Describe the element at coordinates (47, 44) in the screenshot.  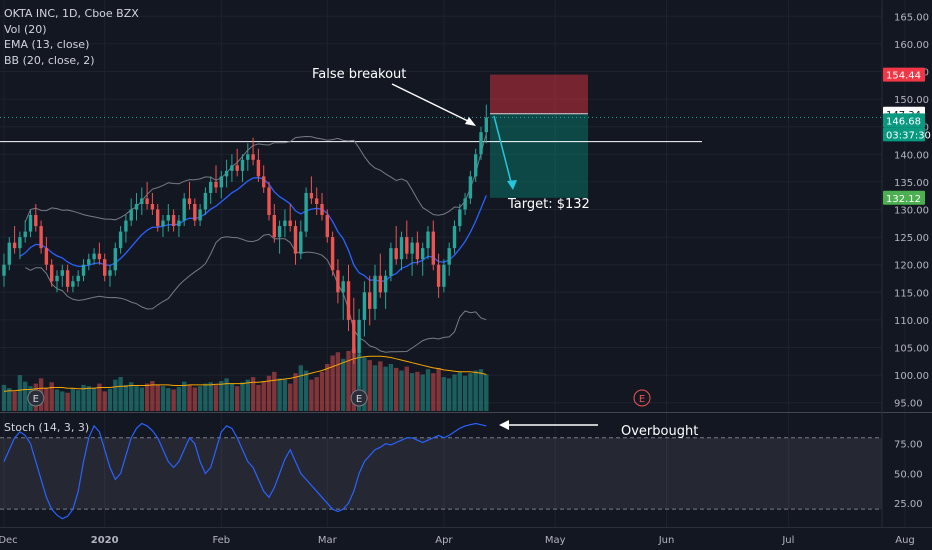
I see `legend-ema: EMA (13, close)` at that location.